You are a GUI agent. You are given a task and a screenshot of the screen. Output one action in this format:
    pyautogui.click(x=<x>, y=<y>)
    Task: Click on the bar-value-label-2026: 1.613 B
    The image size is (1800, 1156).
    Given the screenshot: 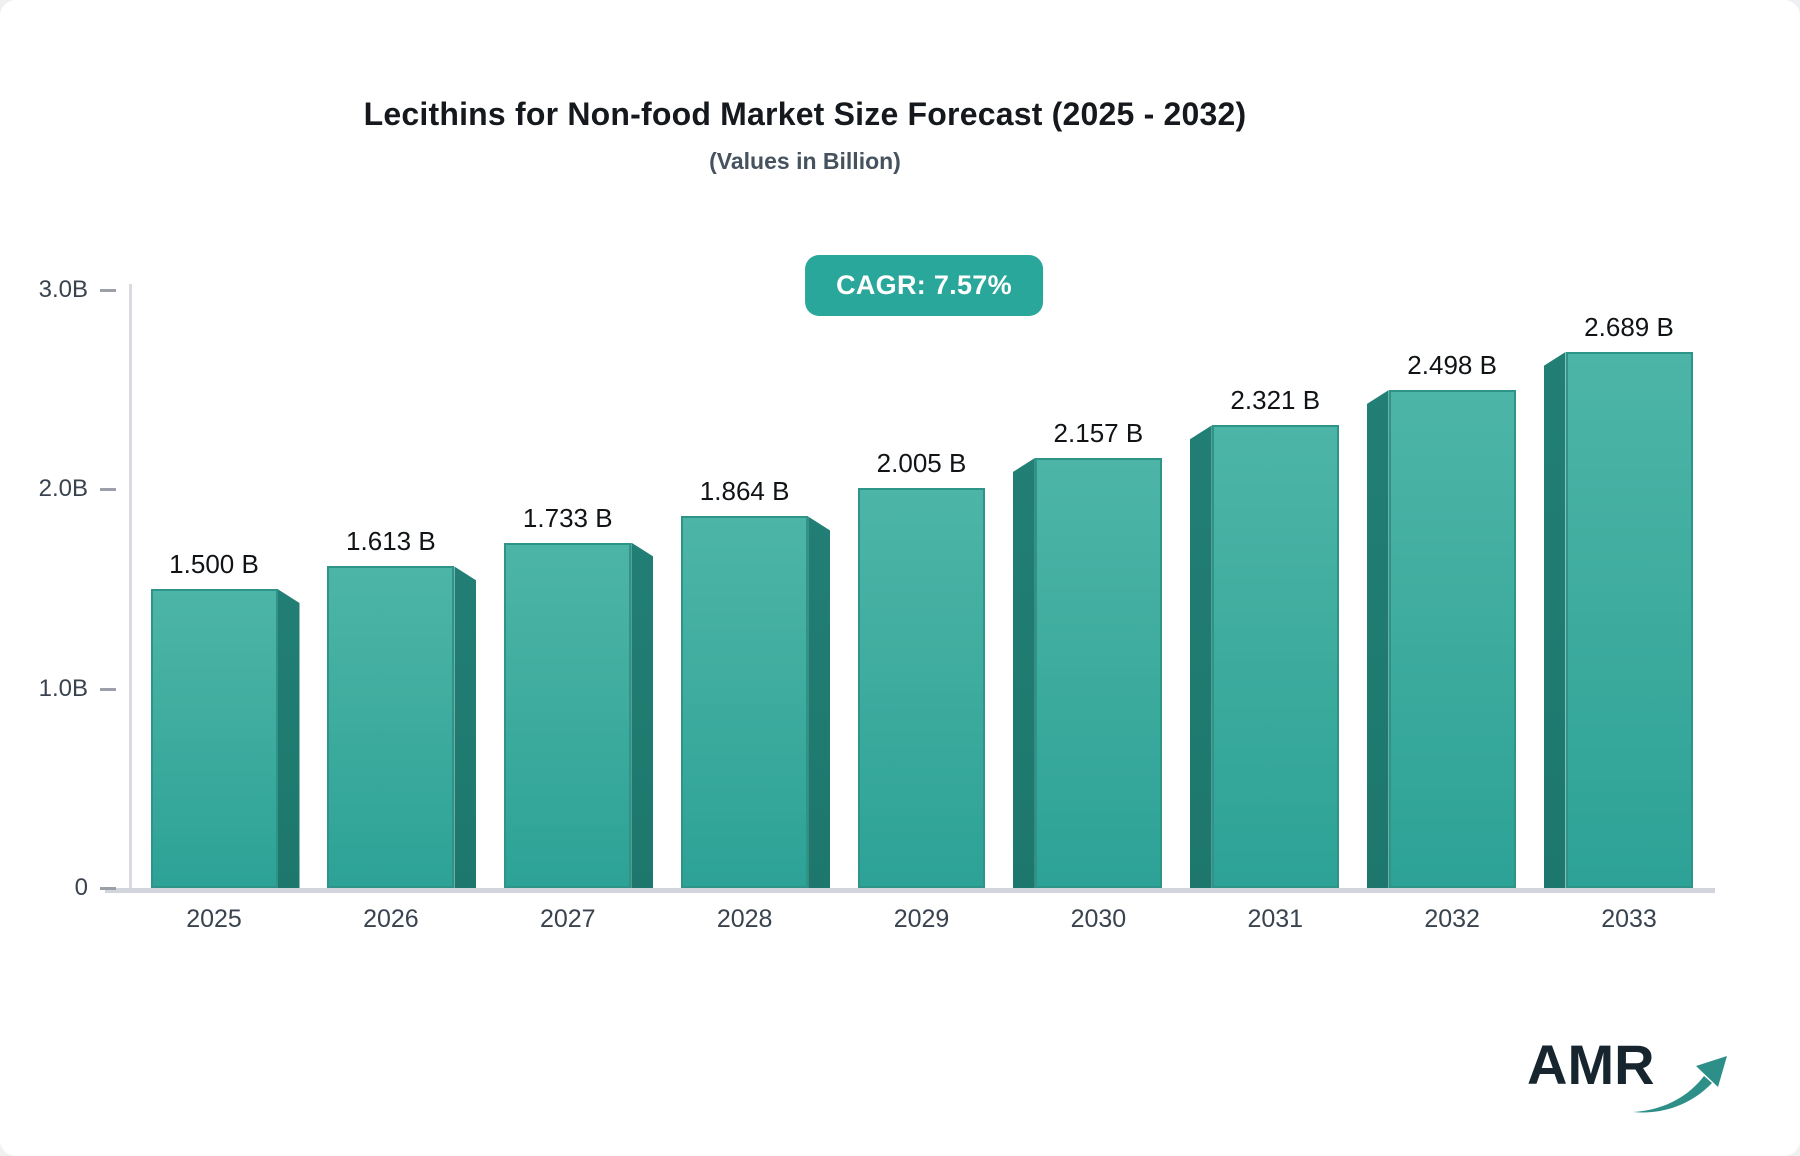 What is the action you would take?
    pyautogui.click(x=391, y=541)
    